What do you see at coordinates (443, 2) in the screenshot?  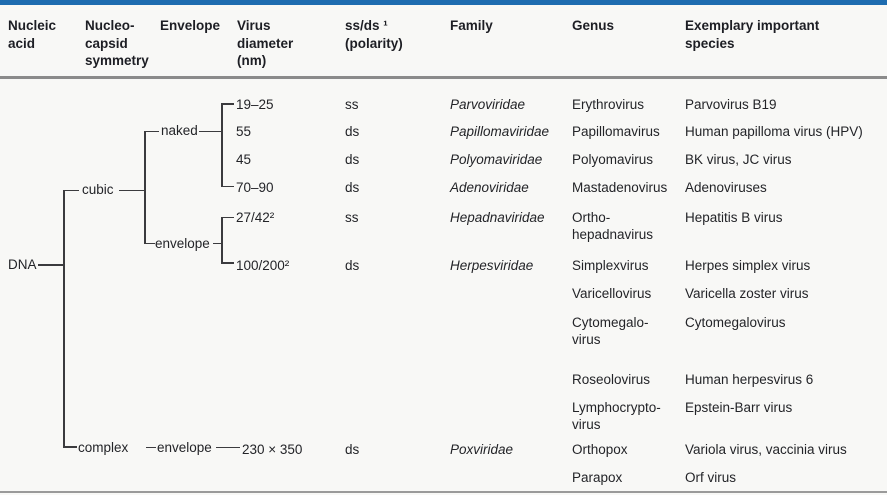 I see `accent-bar` at bounding box center [443, 2].